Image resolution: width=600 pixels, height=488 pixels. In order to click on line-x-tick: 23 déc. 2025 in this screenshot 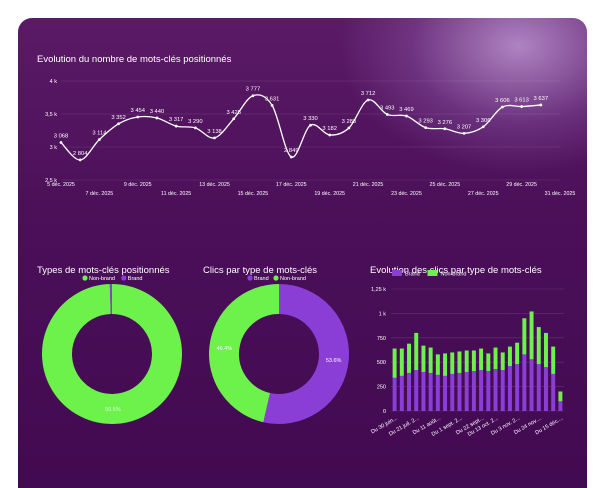, I will do `click(406, 194)`.